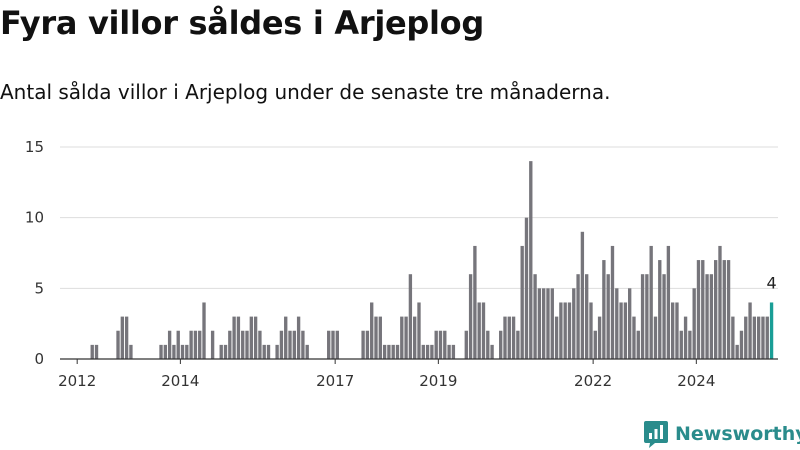  I want to click on bar-latest, so click(771, 330).